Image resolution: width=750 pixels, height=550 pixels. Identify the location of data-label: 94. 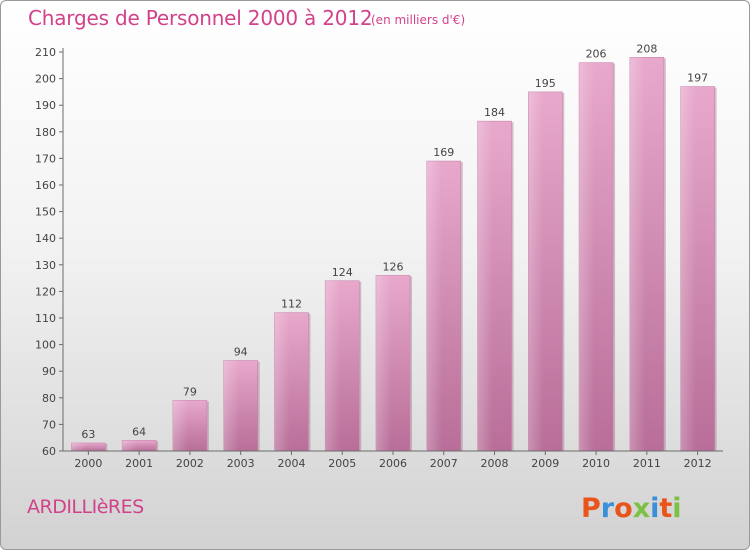
(241, 352).